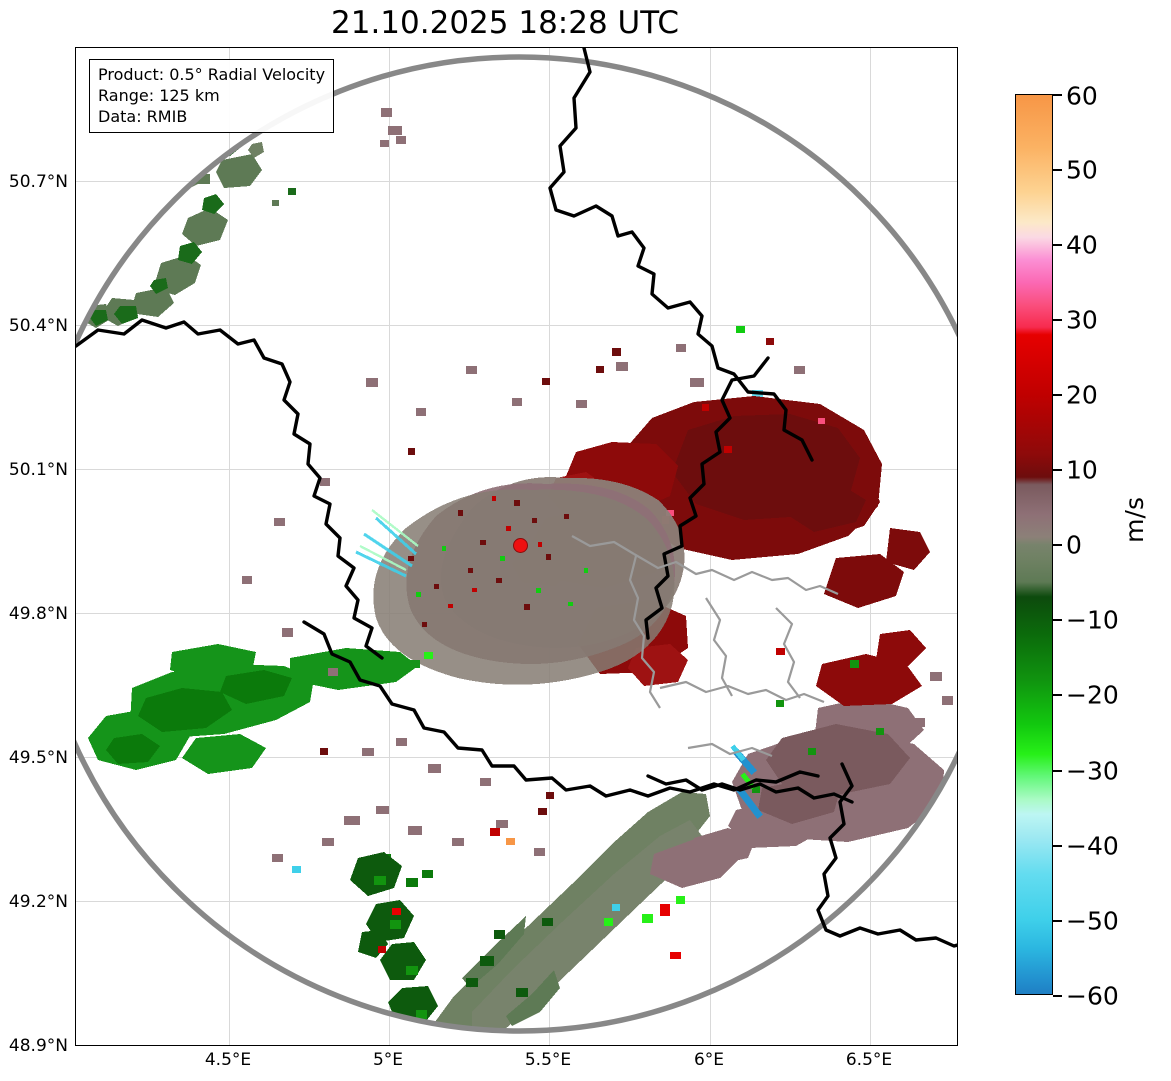 This screenshot has width=1171, height=1081. What do you see at coordinates (709, 1060) in the screenshot?
I see `x-tick-label: 6°E` at bounding box center [709, 1060].